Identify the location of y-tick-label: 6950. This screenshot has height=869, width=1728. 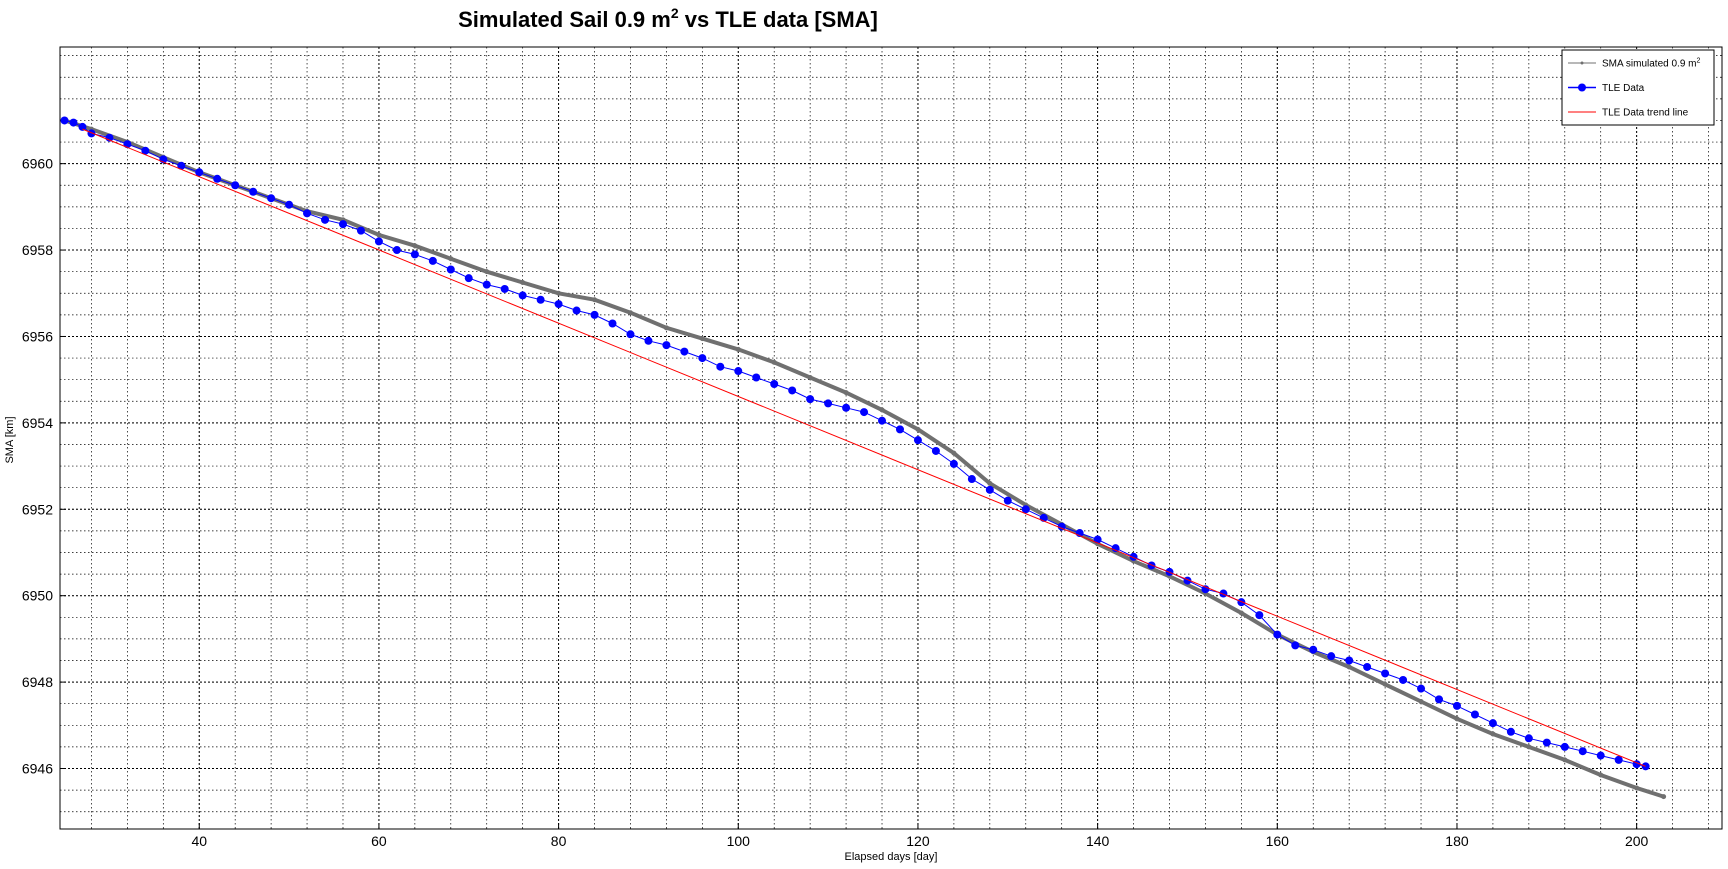
(37, 596).